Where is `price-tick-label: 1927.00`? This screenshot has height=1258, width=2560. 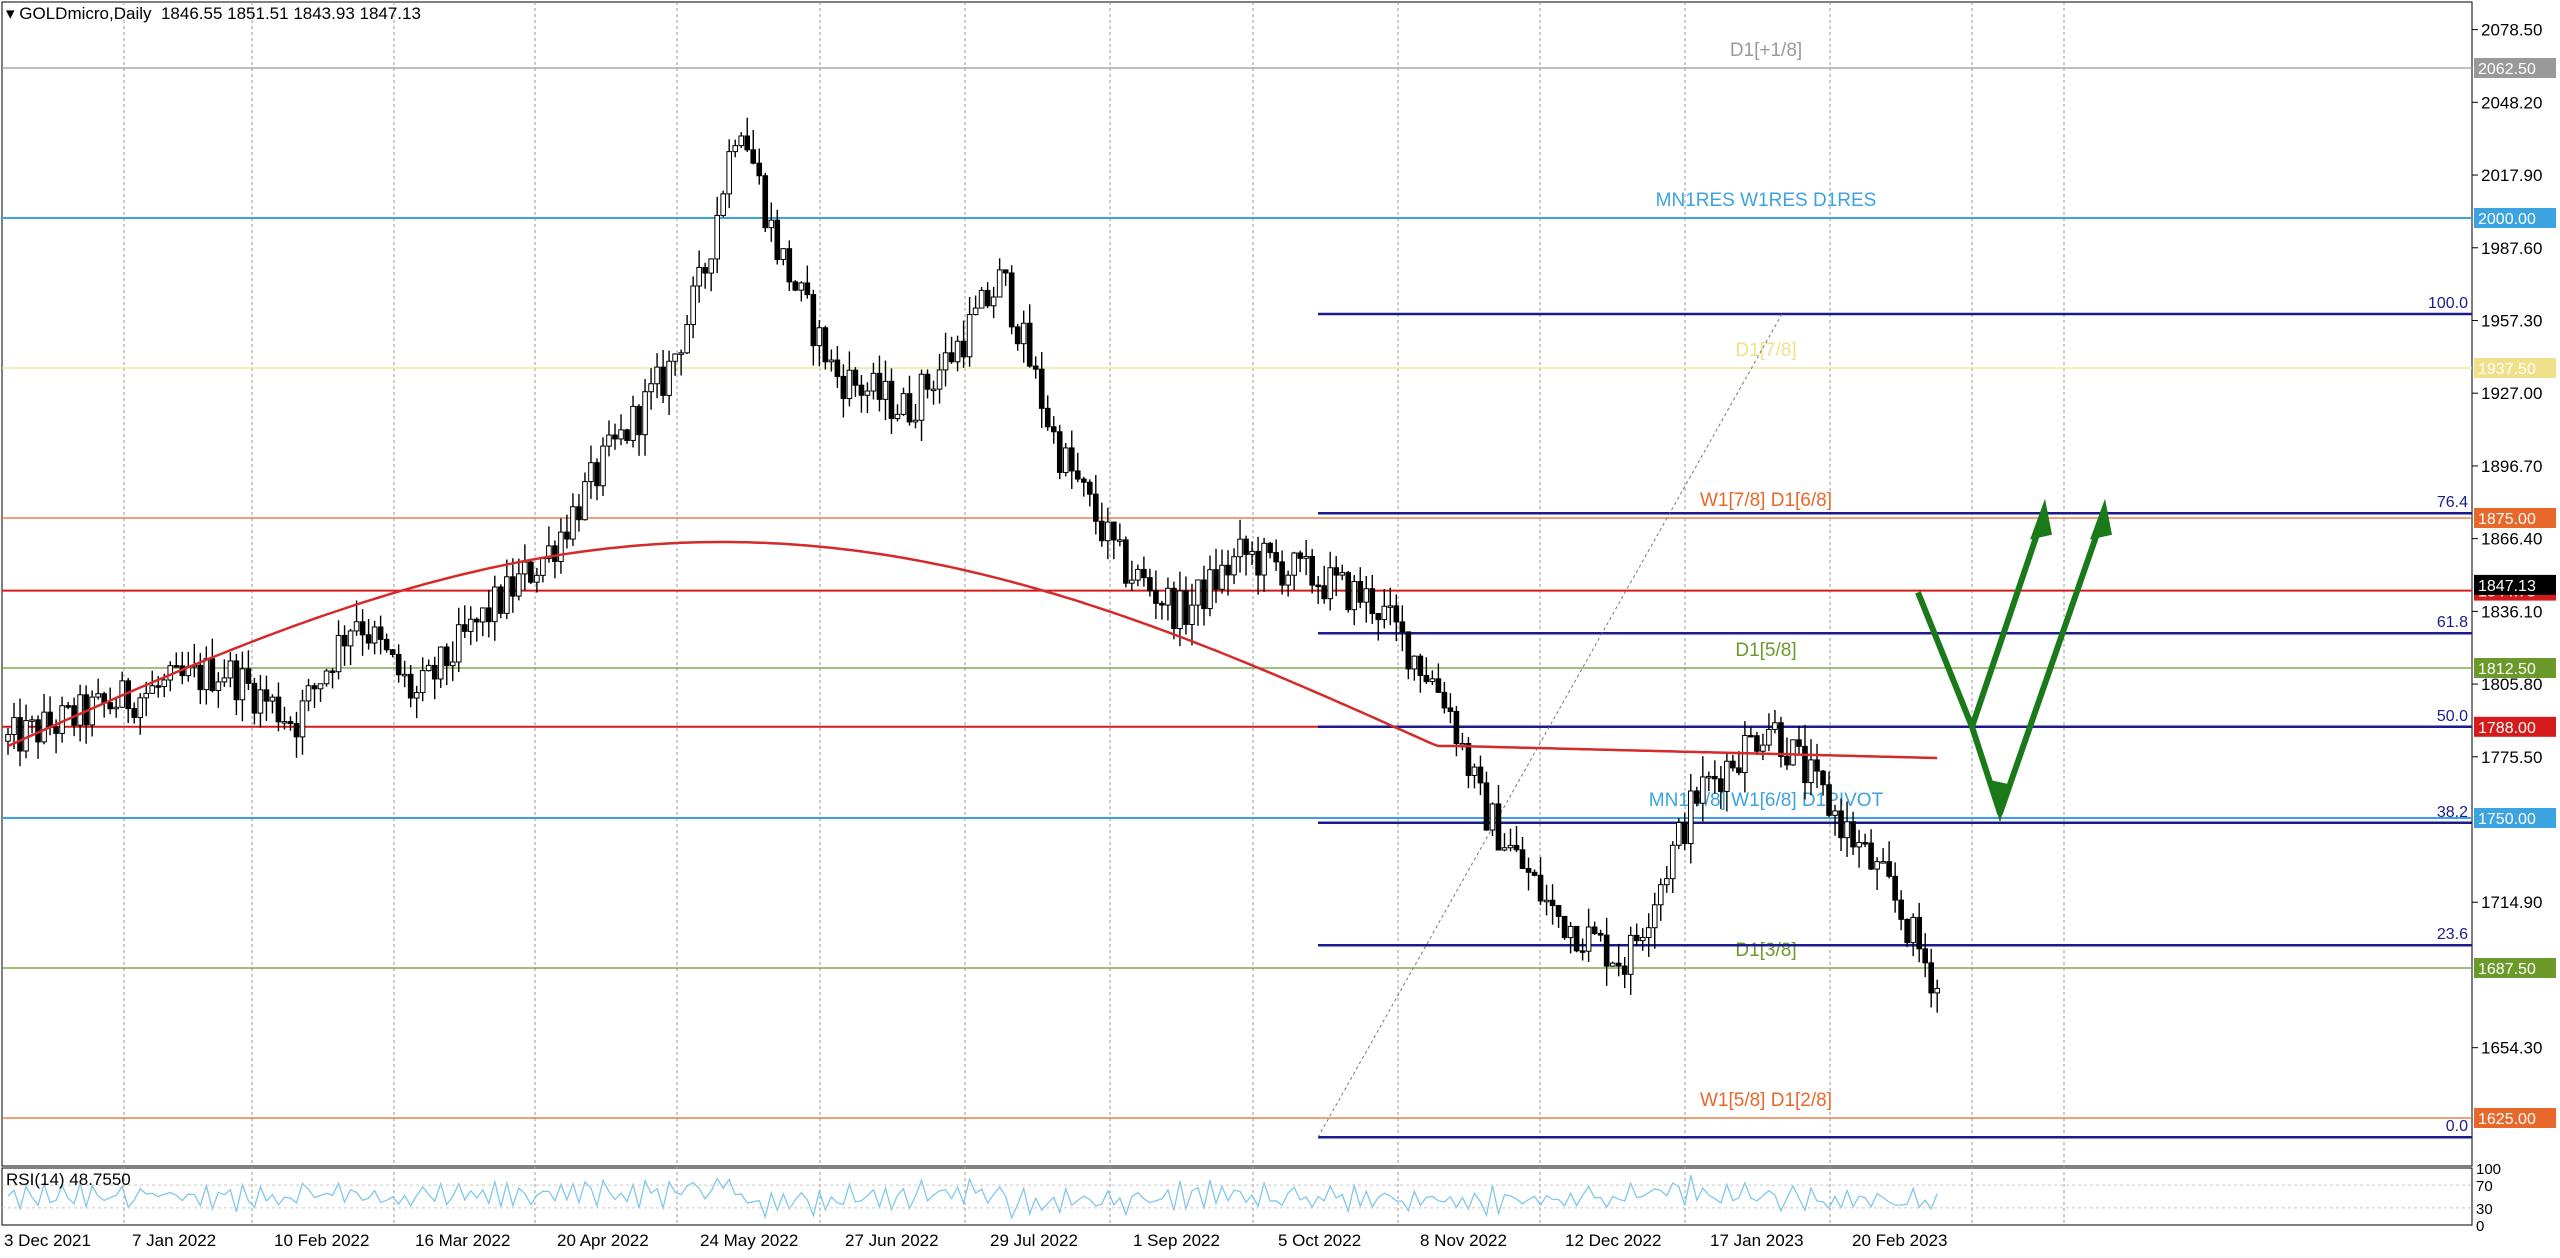
price-tick-label: 1927.00 is located at coordinates (2511, 393).